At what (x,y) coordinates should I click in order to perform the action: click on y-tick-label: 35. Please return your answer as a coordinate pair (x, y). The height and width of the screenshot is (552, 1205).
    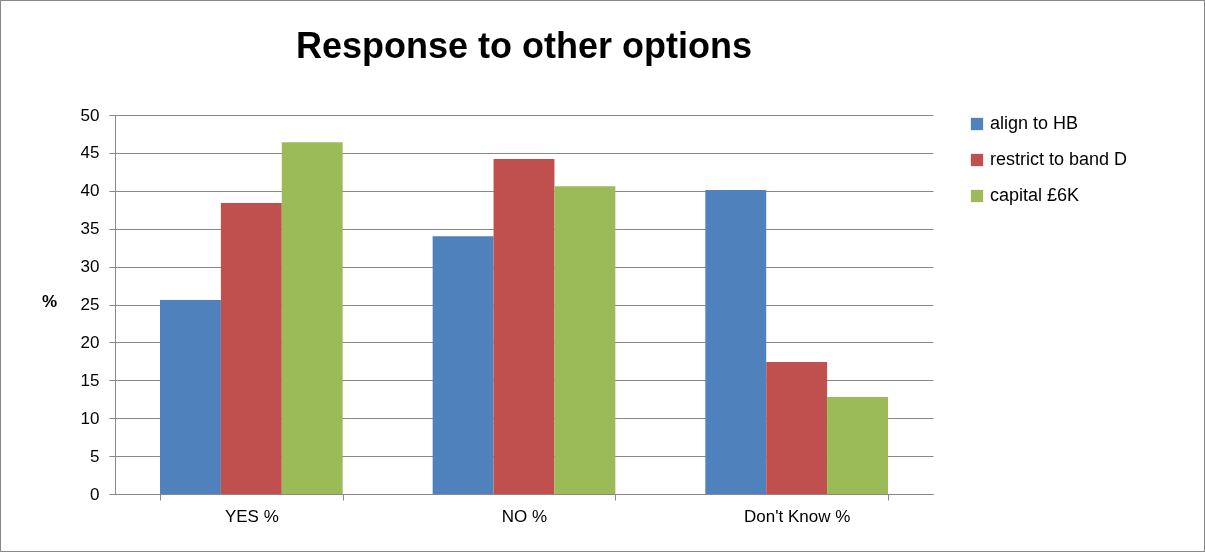
    Looking at the image, I should click on (90, 229).